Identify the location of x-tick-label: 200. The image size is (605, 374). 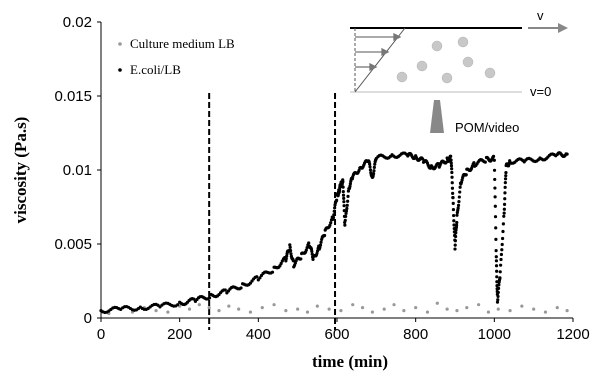
(179, 334).